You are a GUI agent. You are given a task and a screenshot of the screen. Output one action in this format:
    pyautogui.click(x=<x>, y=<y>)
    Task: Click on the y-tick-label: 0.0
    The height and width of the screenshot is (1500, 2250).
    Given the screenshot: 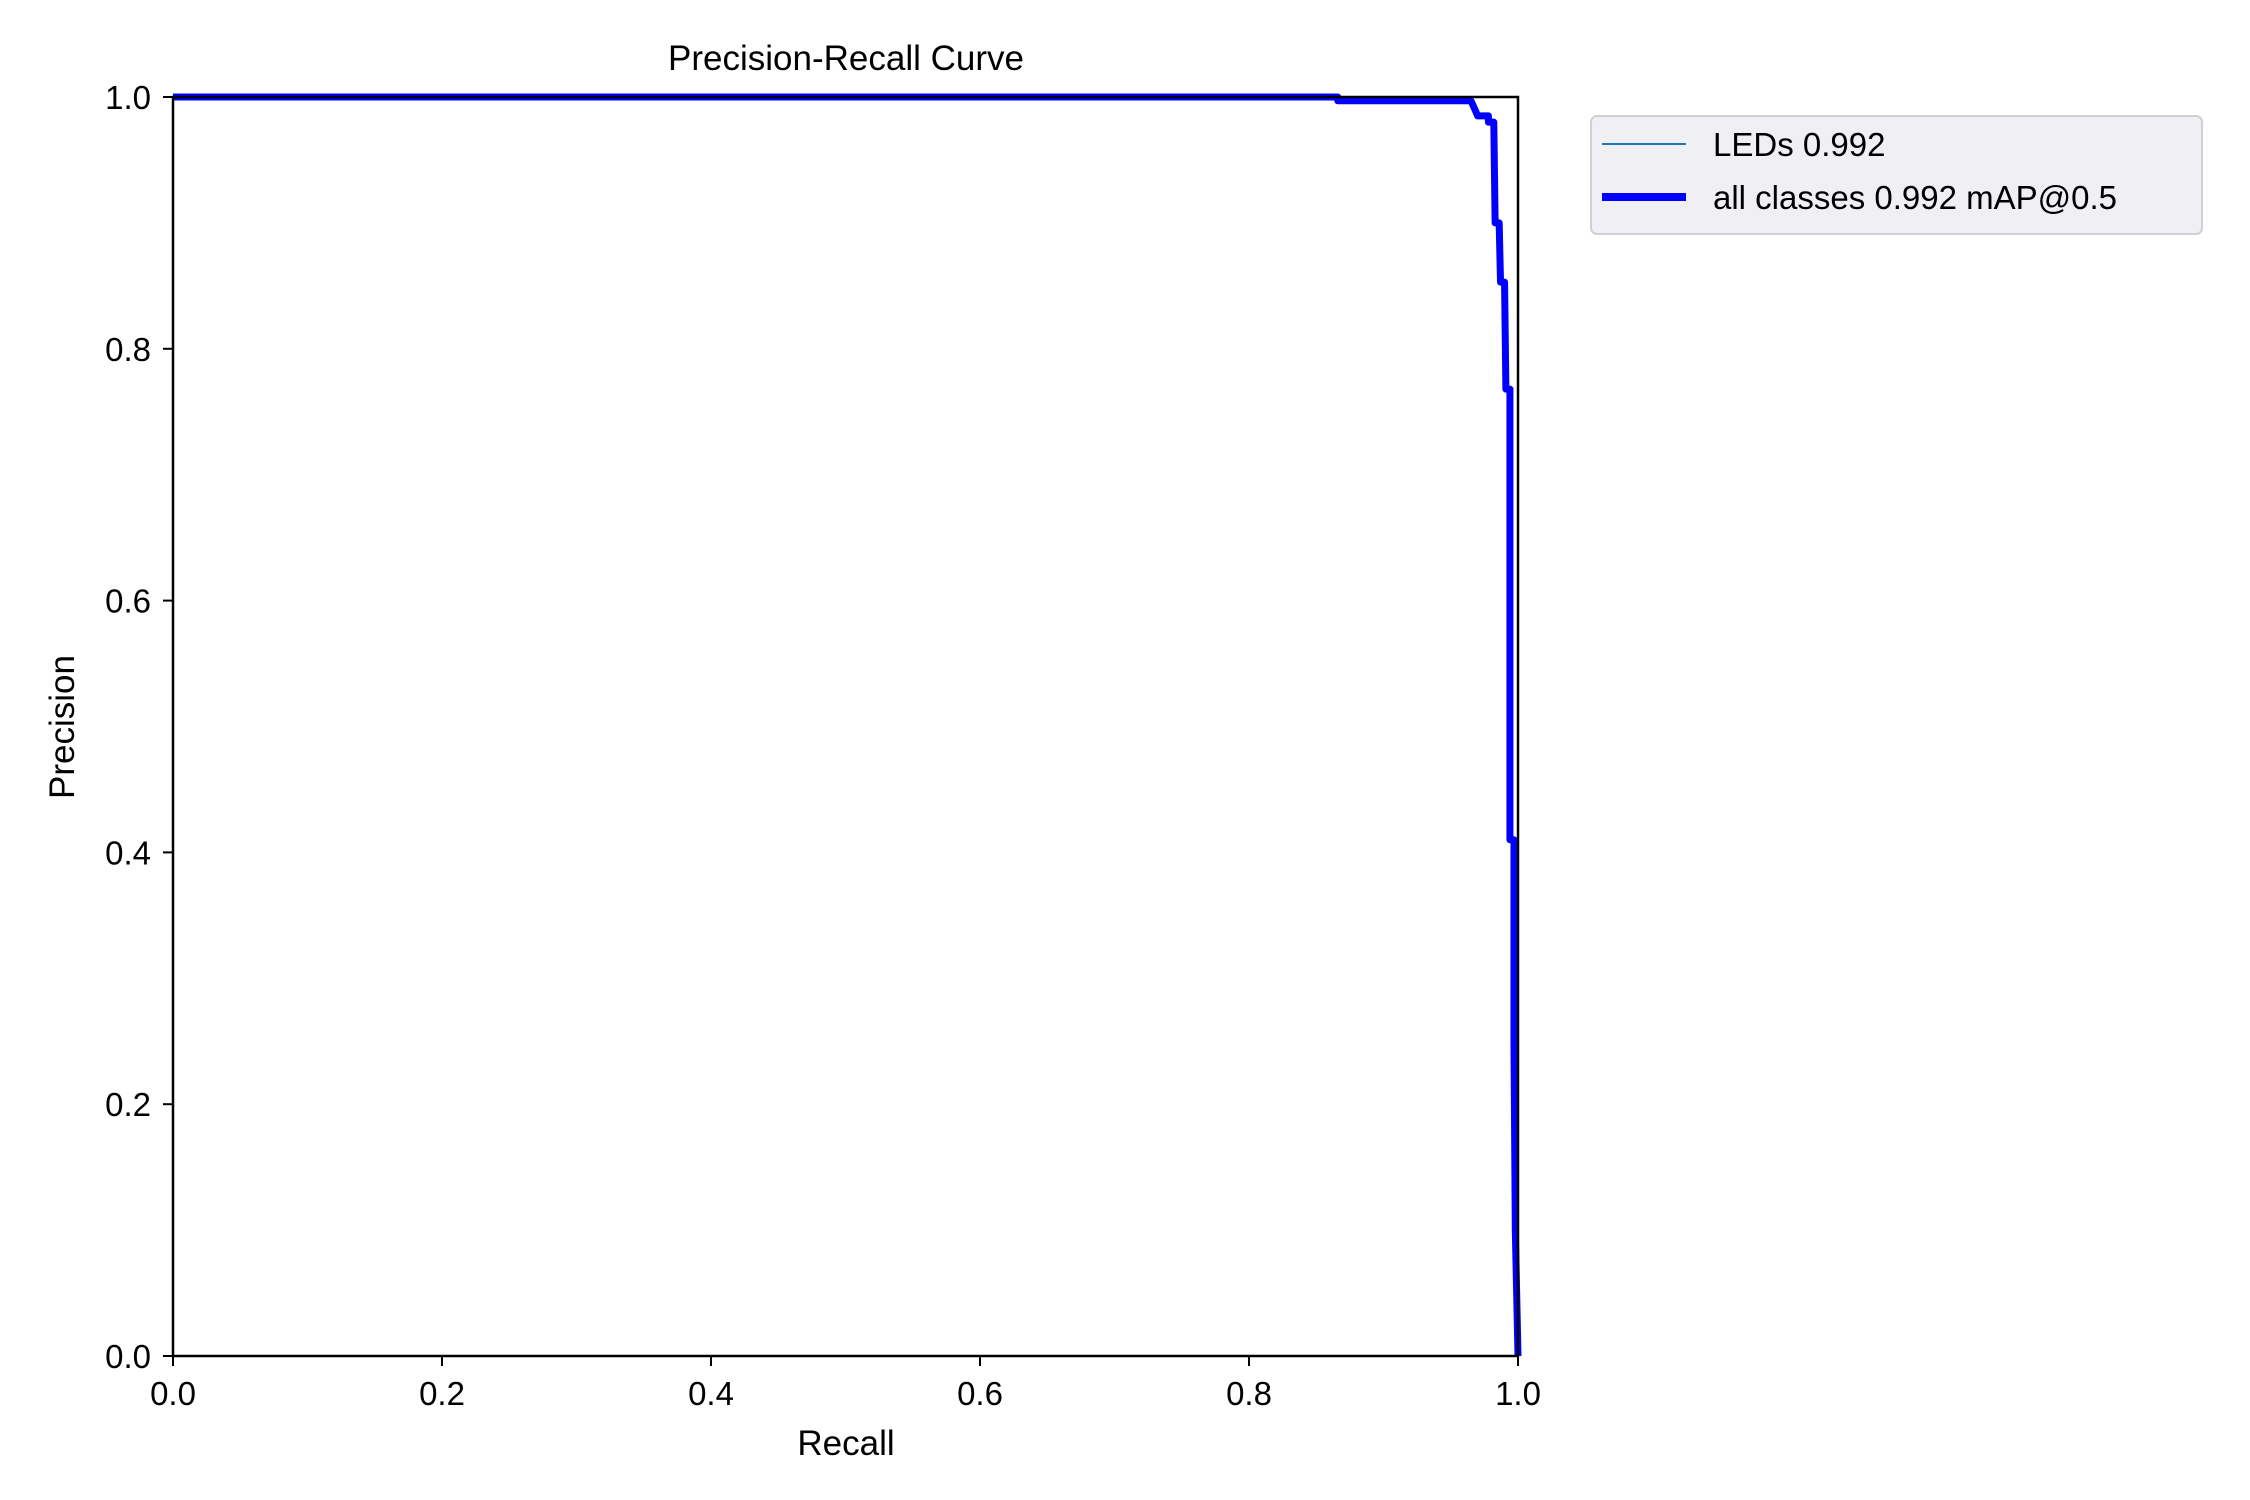 What is the action you would take?
    pyautogui.click(x=128, y=1356)
    